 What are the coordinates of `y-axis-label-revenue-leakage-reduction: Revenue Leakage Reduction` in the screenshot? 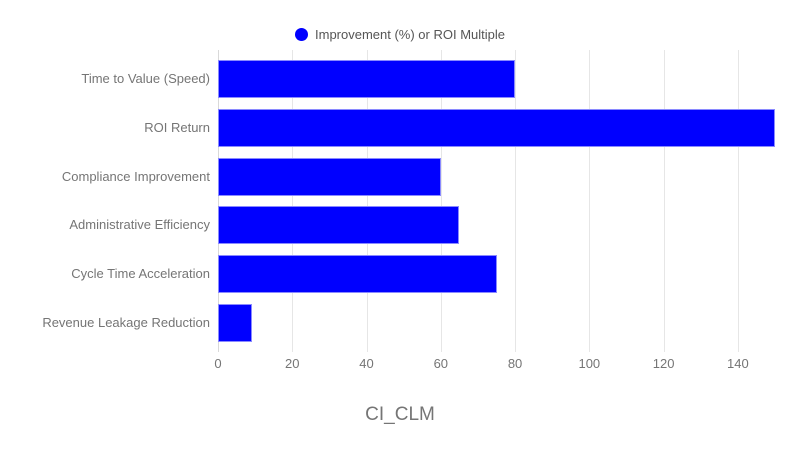 It's located at (126, 322).